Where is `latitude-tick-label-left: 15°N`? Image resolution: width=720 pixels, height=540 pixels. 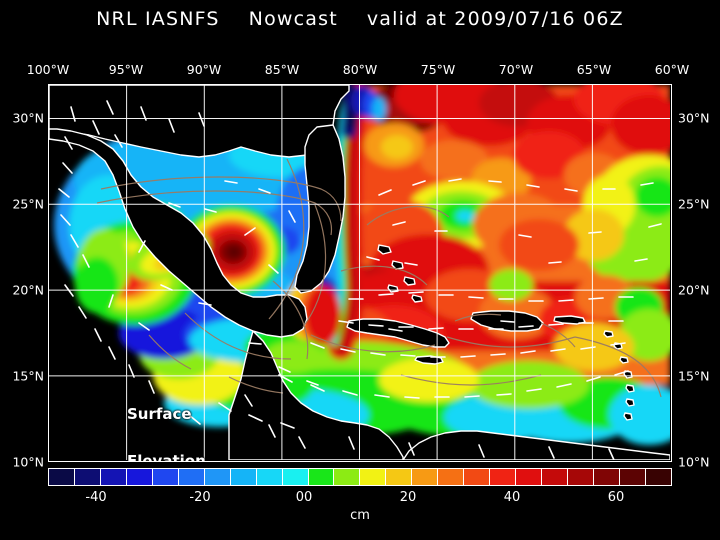 latitude-tick-label-left: 15°N is located at coordinates (28, 376).